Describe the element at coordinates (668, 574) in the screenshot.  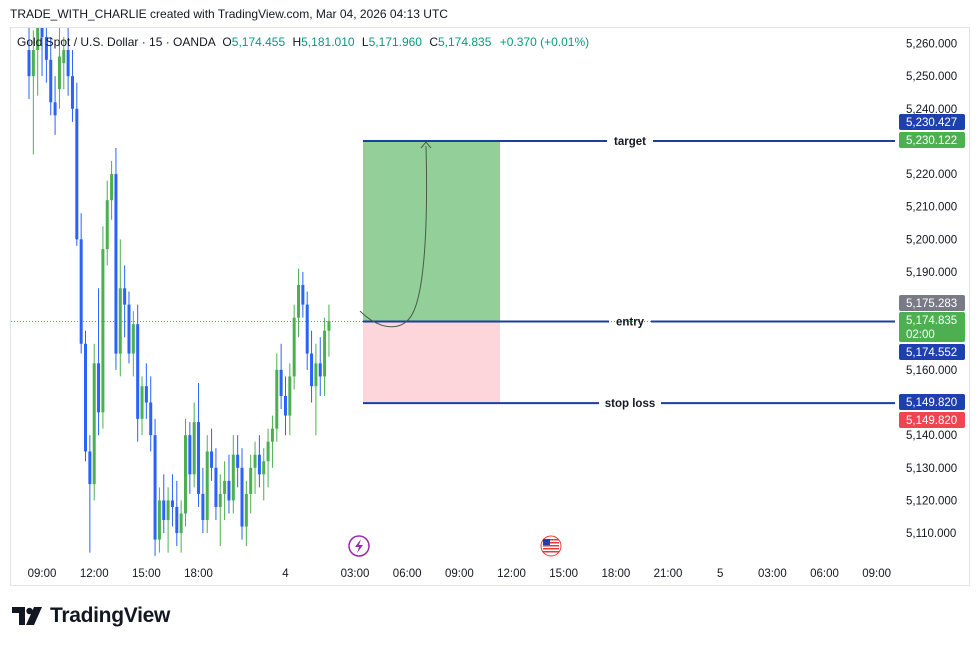
I see `x-tick-label: 21:00` at that location.